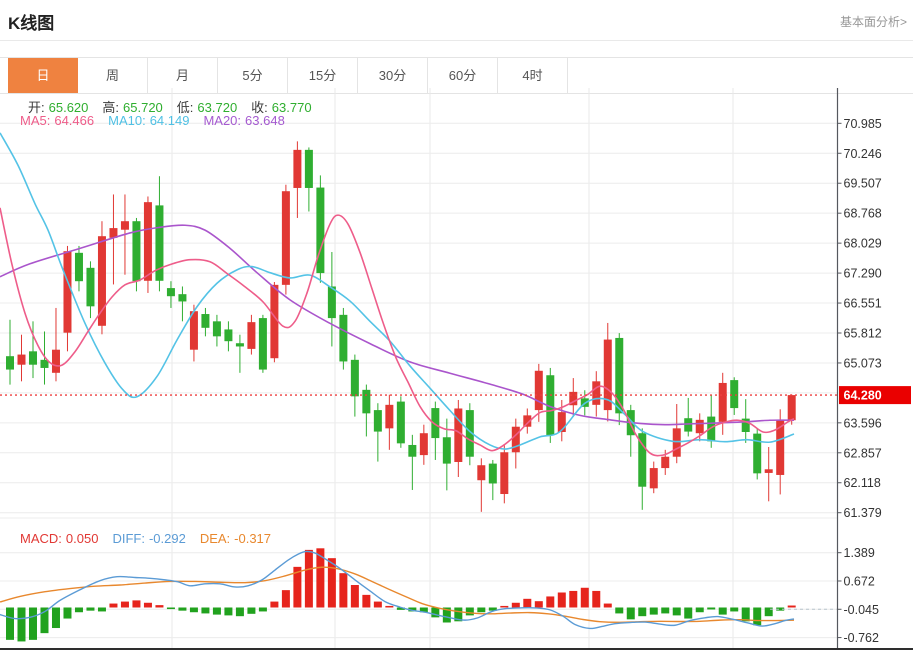 The image size is (913, 654). I want to click on axis-tick-label: 70.985, so click(863, 124).